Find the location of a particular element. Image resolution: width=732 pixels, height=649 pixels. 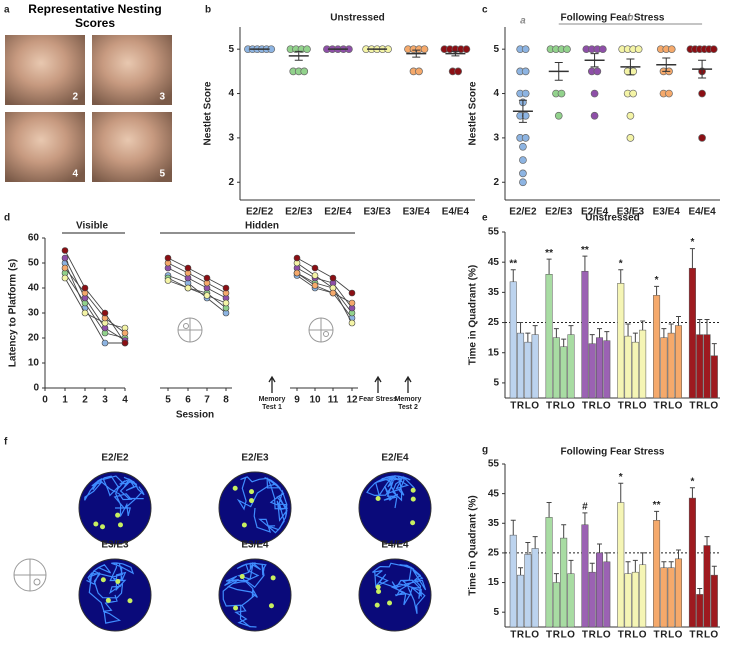

panel-letter: e is located at coordinates (485, 218).